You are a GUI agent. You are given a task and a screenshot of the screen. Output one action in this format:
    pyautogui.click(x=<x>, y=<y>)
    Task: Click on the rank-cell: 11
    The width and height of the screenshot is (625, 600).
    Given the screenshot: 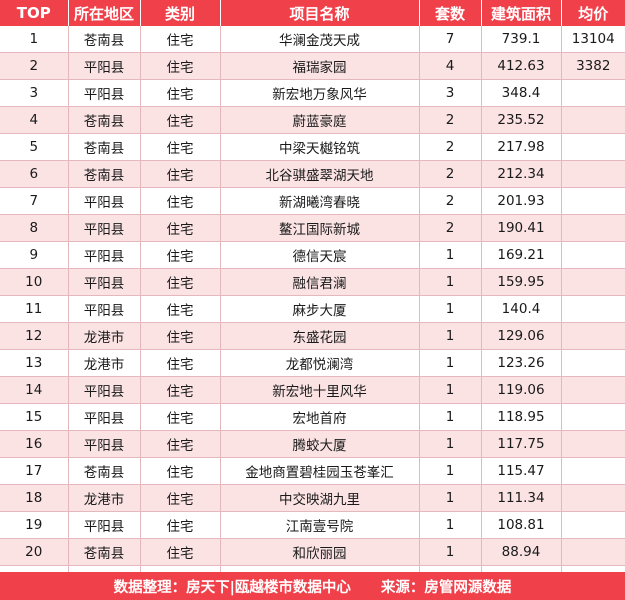 What is the action you would take?
    pyautogui.click(x=34, y=309)
    